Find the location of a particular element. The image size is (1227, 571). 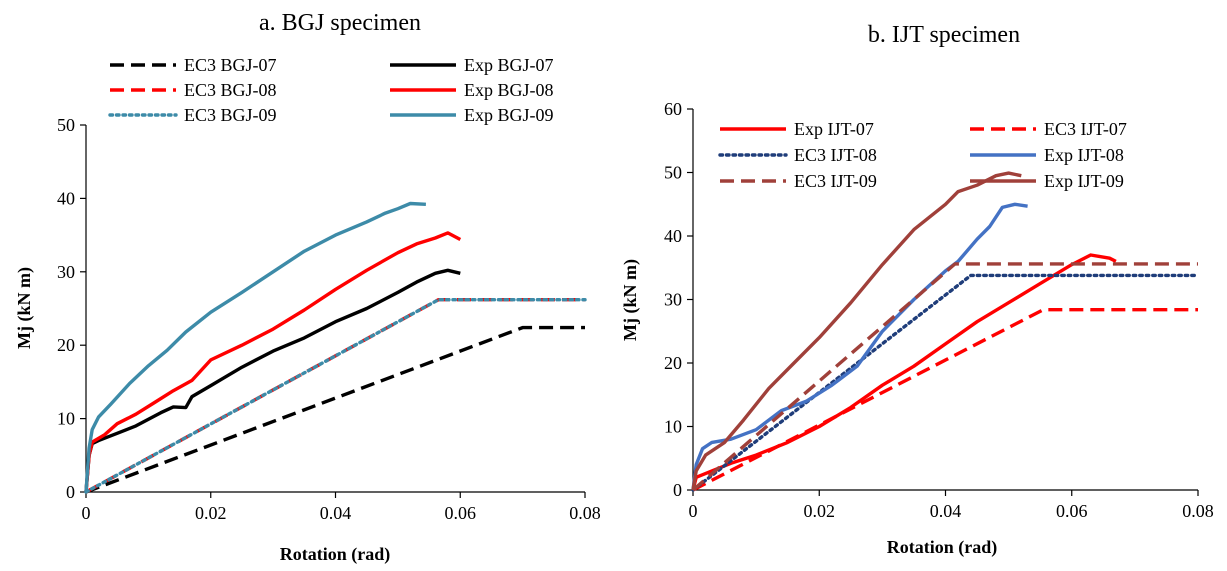

y-axis-label-bgj: Mj (kN m) is located at coordinates (24, 308).